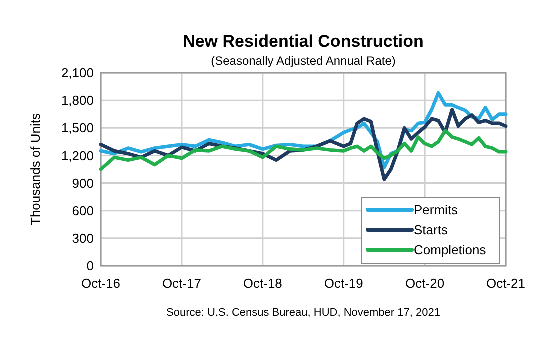  What do you see at coordinates (182, 283) in the screenshot?
I see `x-tick-label: Oct-17` at bounding box center [182, 283].